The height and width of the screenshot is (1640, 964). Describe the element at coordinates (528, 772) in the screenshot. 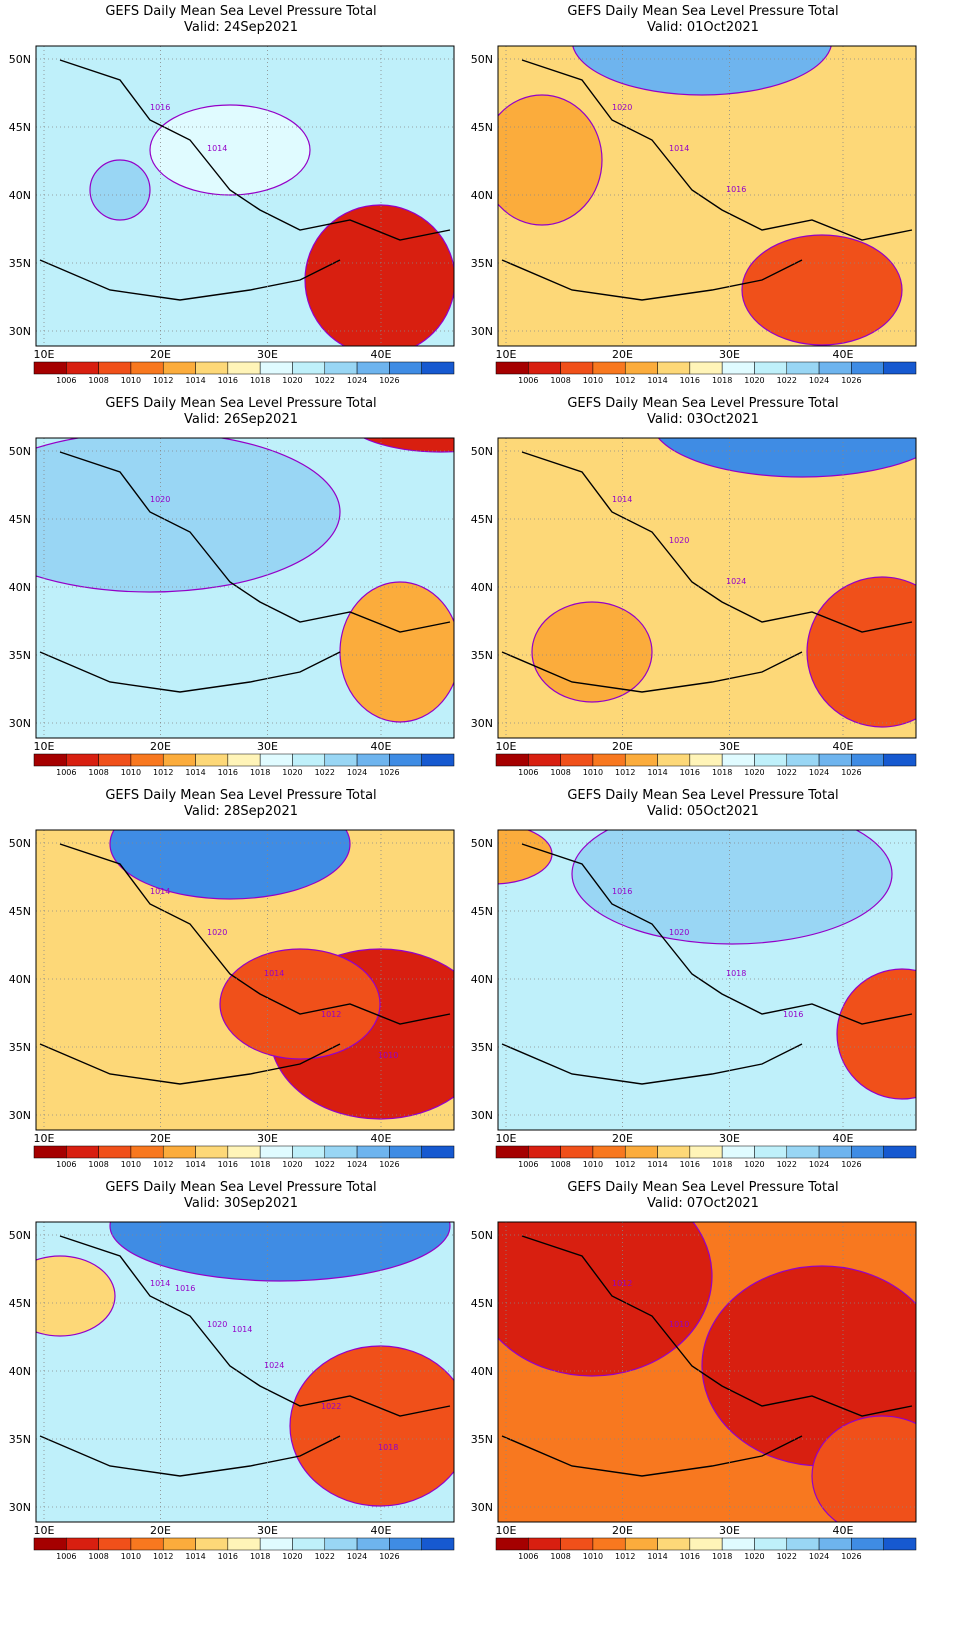

I see `colorbar-label: 1006` at that location.